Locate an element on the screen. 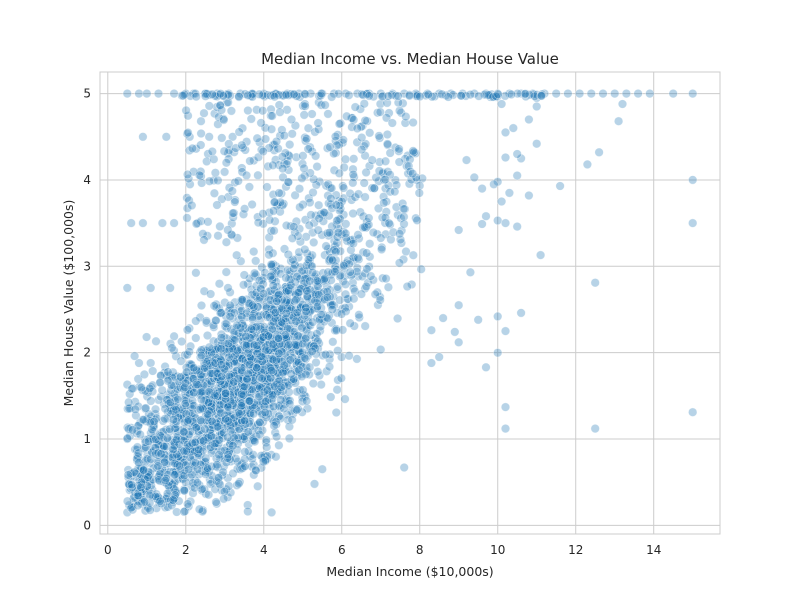 This screenshot has width=800, height=600. y-tick-label: 2 is located at coordinates (87, 353).